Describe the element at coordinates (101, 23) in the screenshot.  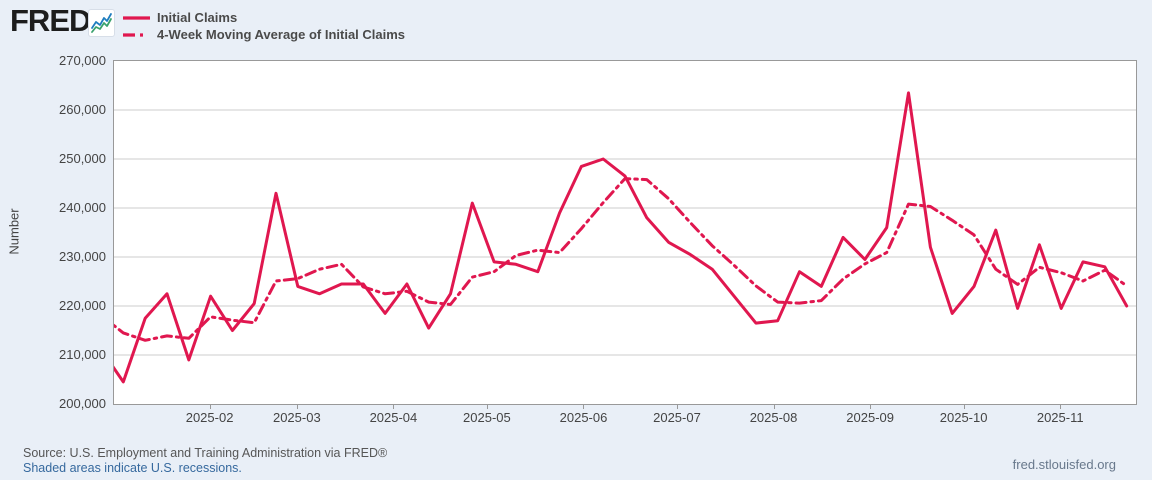
I see `fred-zigzag-chart-icon` at that location.